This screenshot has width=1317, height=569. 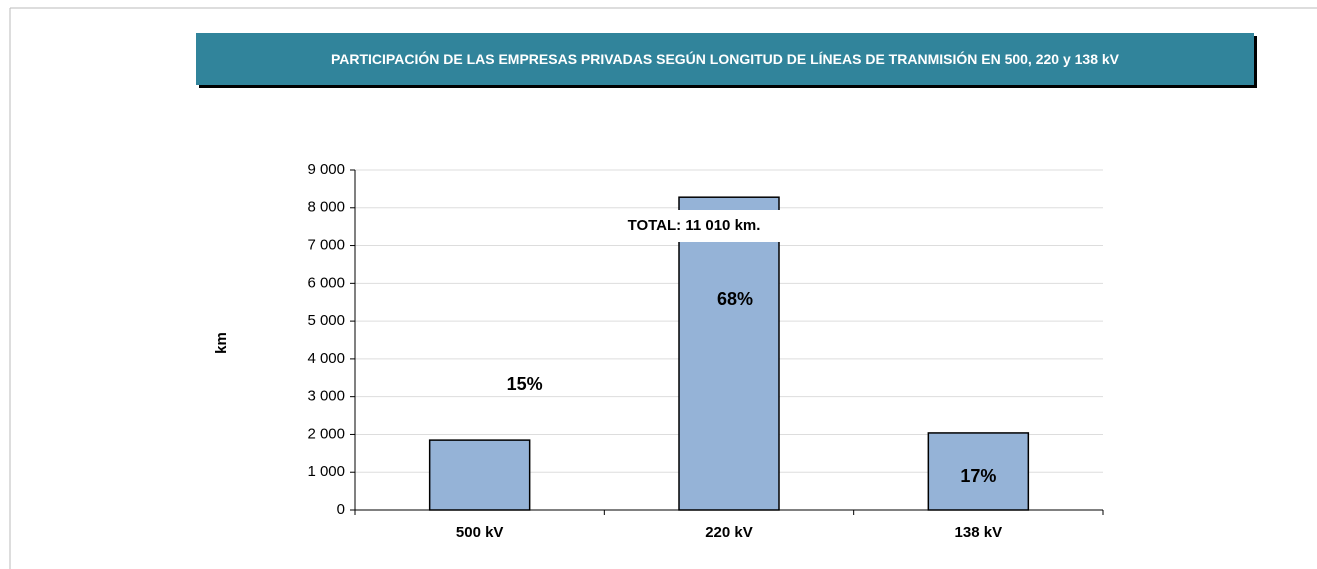 I want to click on y-tick-label: 5 000, so click(x=326, y=320).